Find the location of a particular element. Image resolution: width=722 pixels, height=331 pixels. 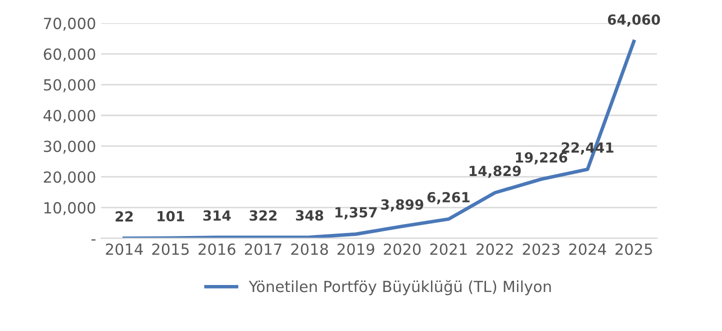

y-tick-label: 70,000 is located at coordinates (70, 24).